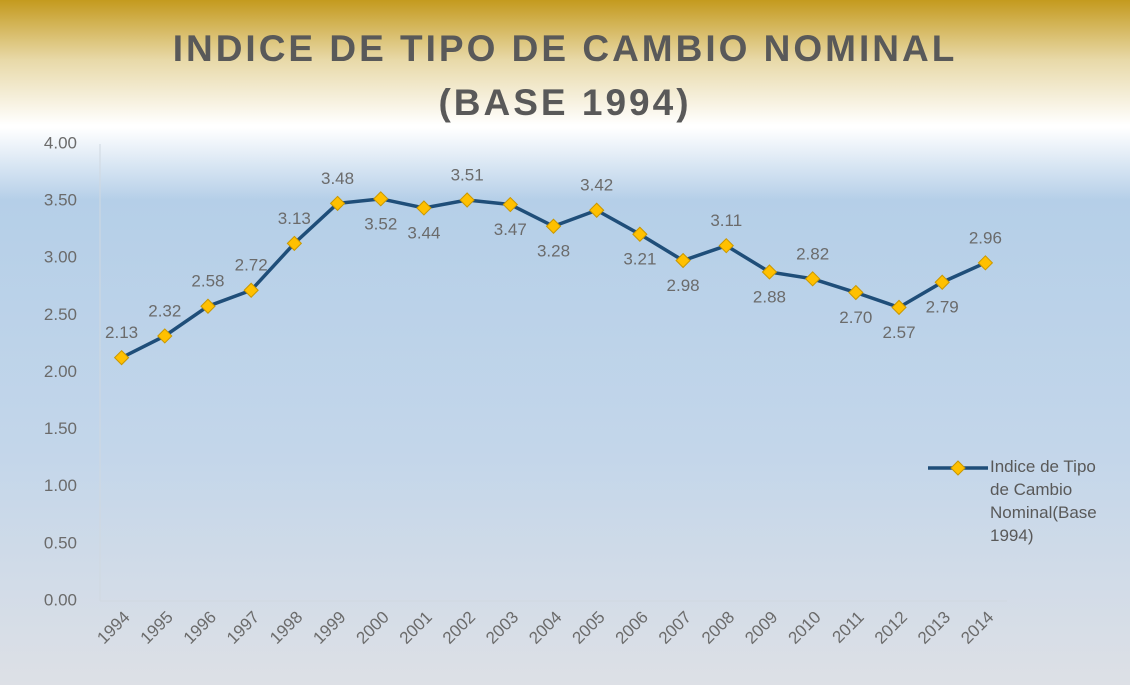 The height and width of the screenshot is (685, 1130). Describe the element at coordinates (164, 310) in the screenshot. I see `data-label: 2.32` at that location.